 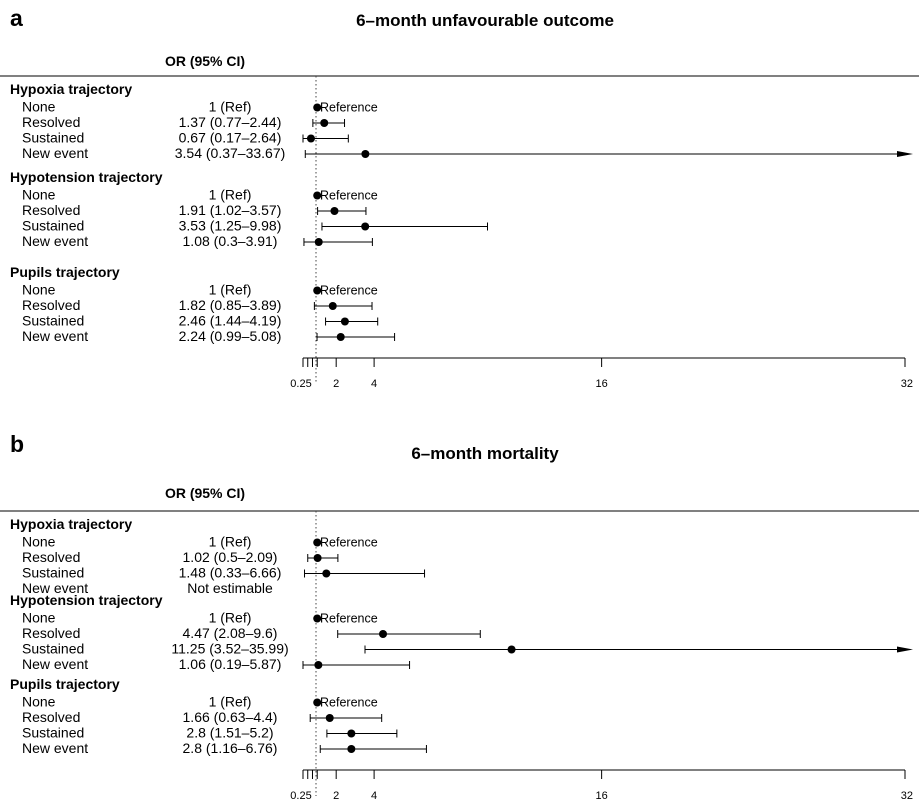 I want to click on or-value-text: 2.8 (1.16–6.76), so click(x=230, y=748).